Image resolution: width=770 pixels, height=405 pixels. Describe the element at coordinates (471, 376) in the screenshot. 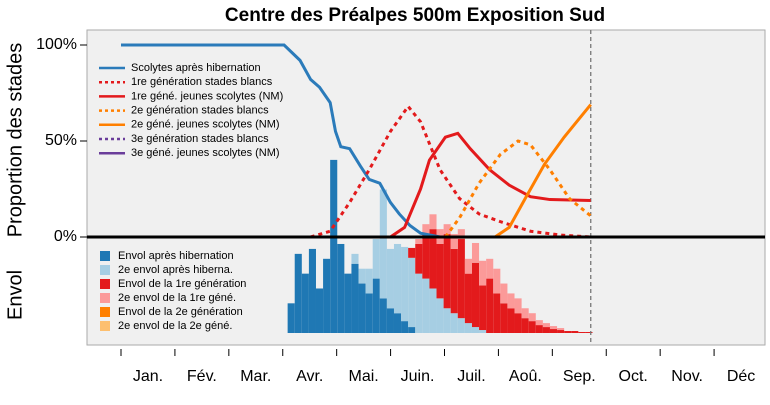

I see `x-tick-label: Juil.` at that location.